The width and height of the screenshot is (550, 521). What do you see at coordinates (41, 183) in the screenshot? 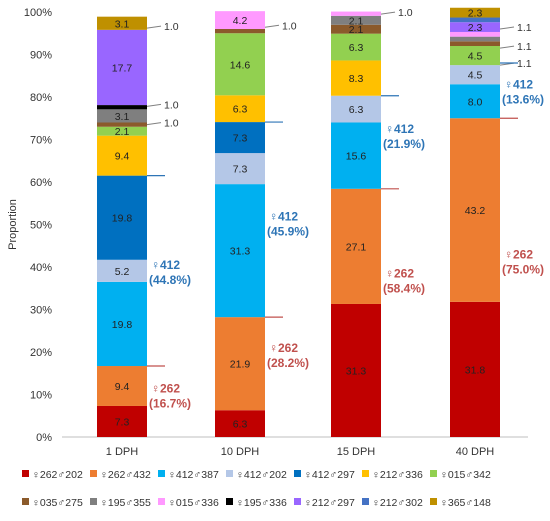
I see `y-tick-label: 60%` at bounding box center [41, 183].